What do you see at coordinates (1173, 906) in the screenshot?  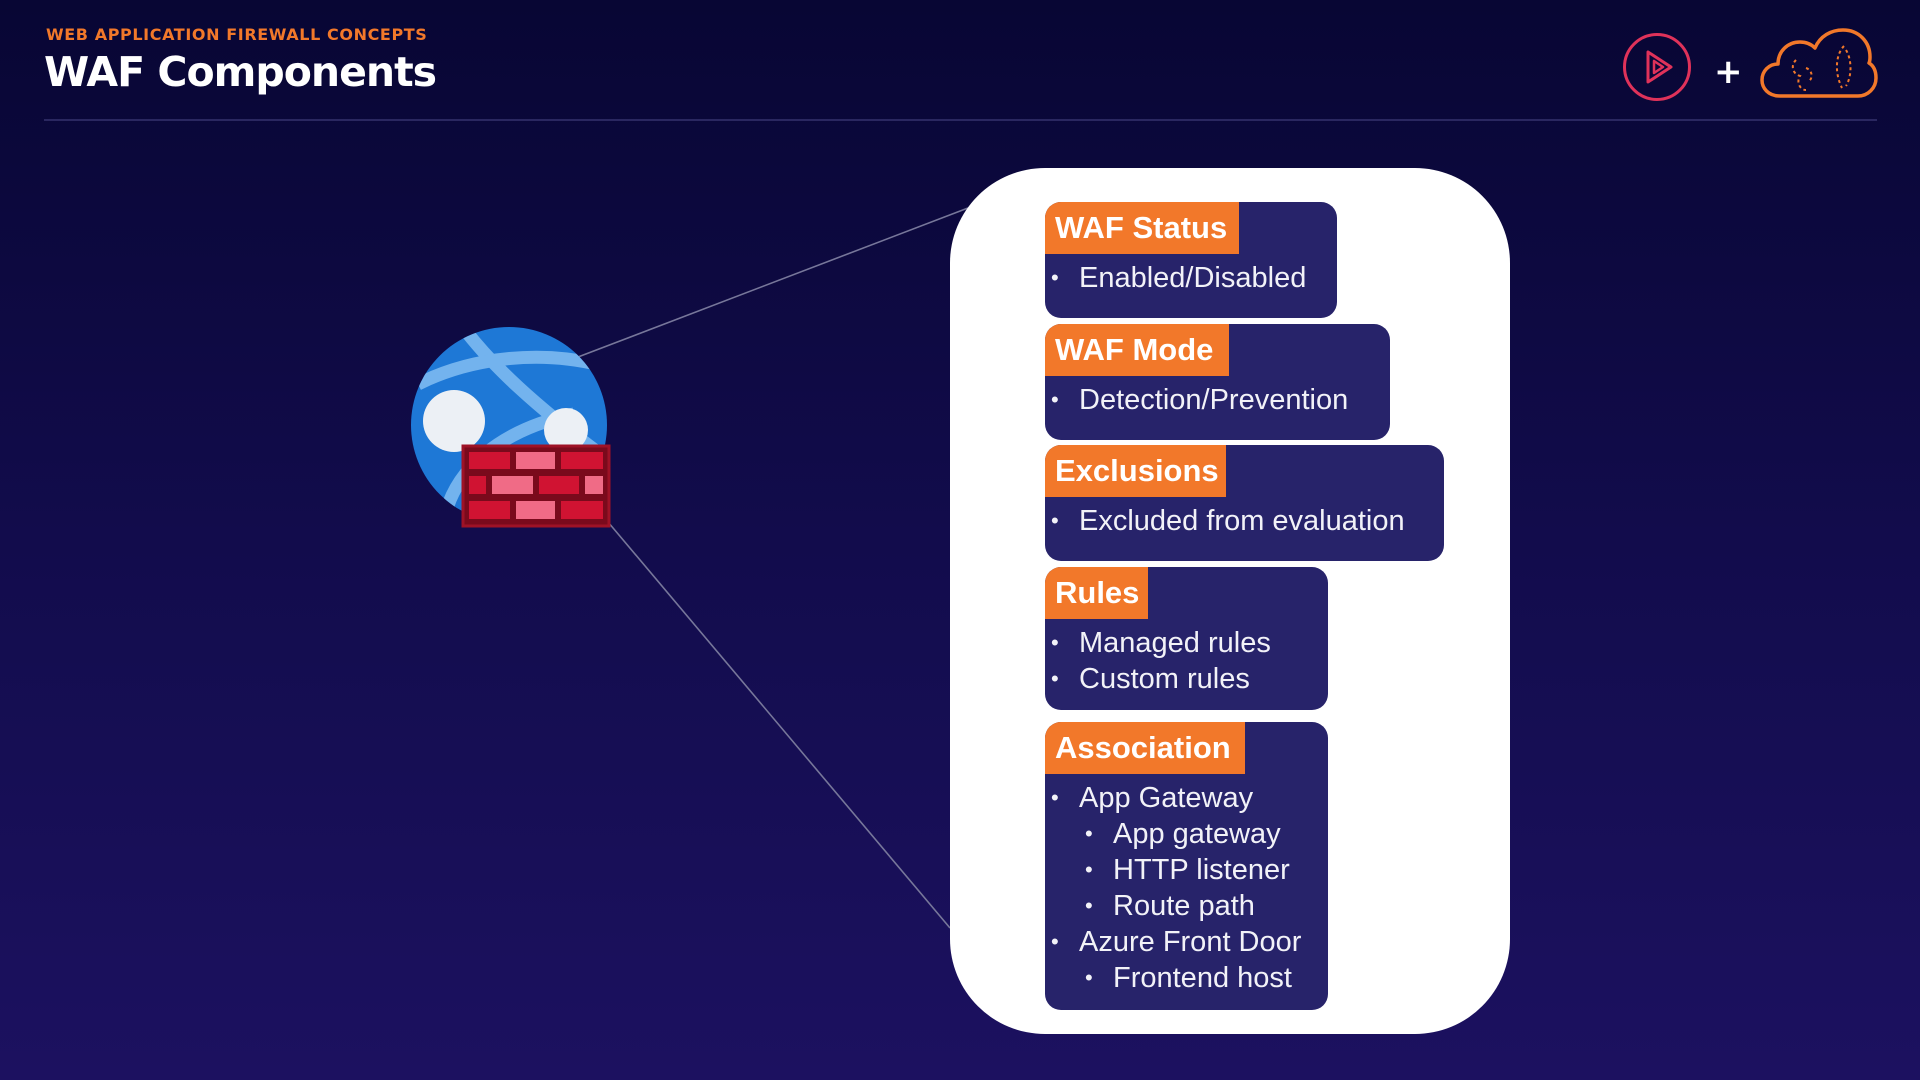 I see `list-item: Route path` at bounding box center [1173, 906].